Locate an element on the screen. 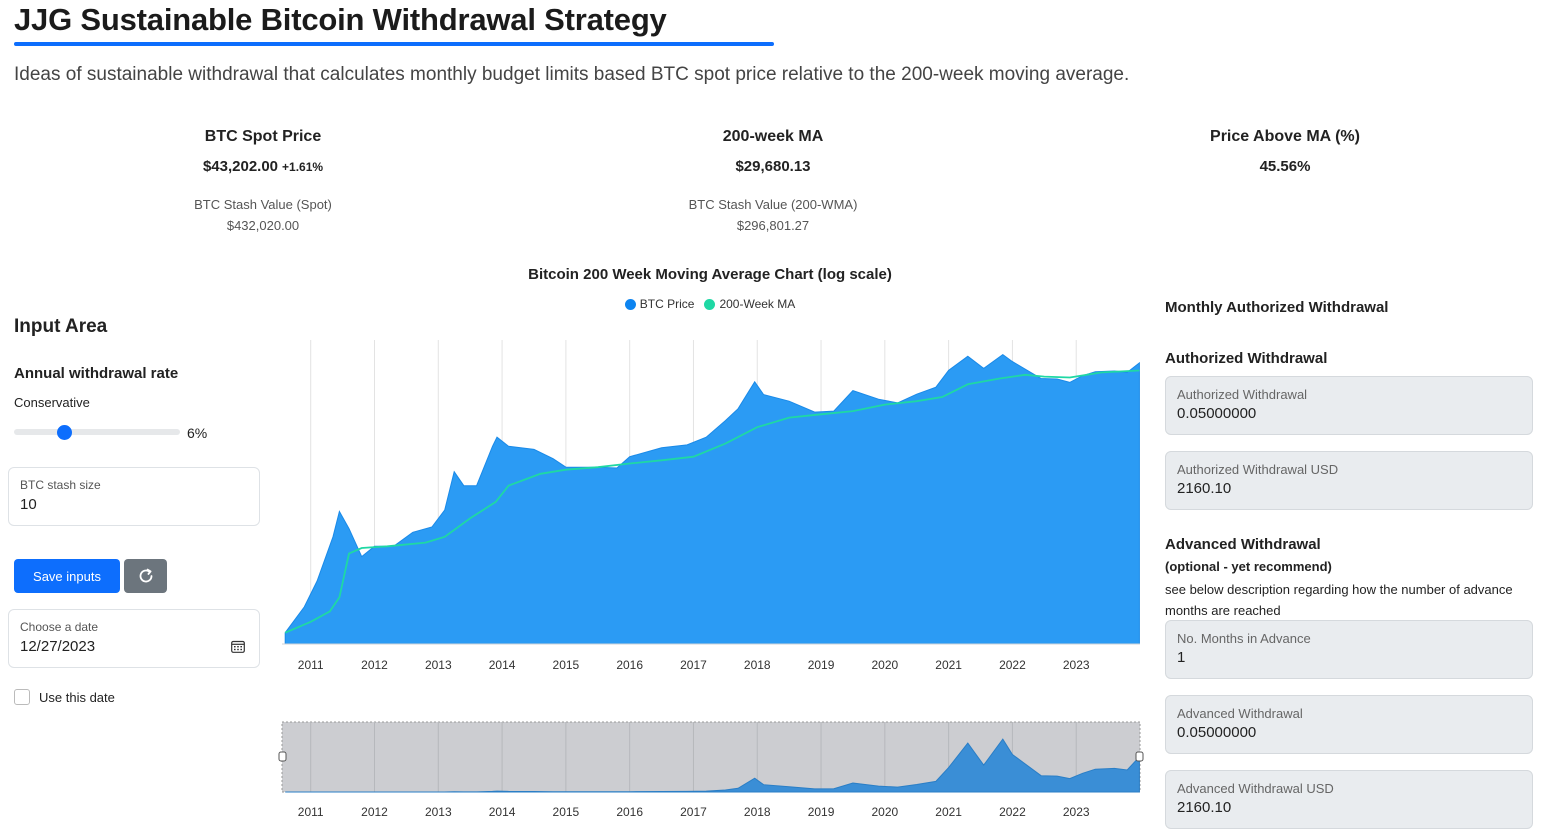 The width and height of the screenshot is (1547, 836). x-tick-2018: 2018 is located at coordinates (757, 665).